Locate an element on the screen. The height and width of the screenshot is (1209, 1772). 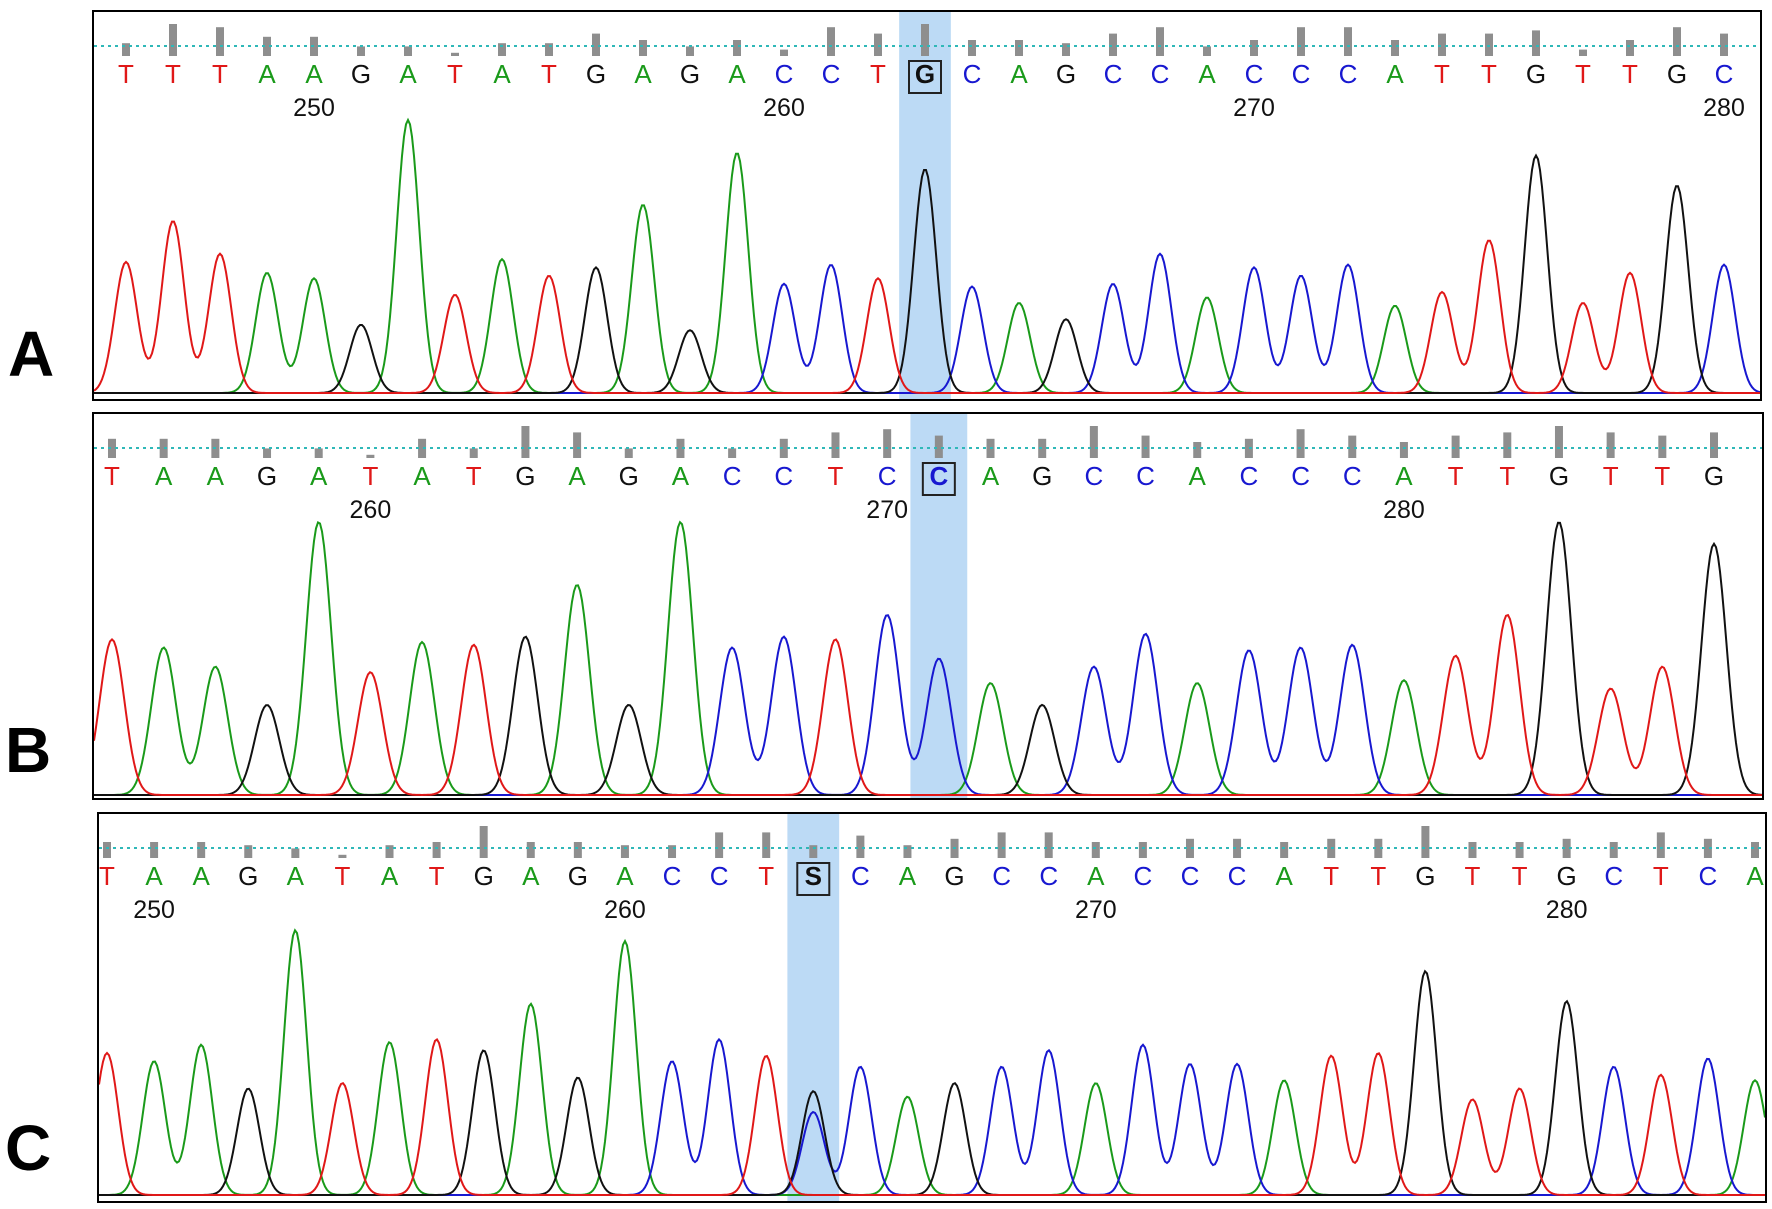
selected-base-box is located at coordinates (813, 879).